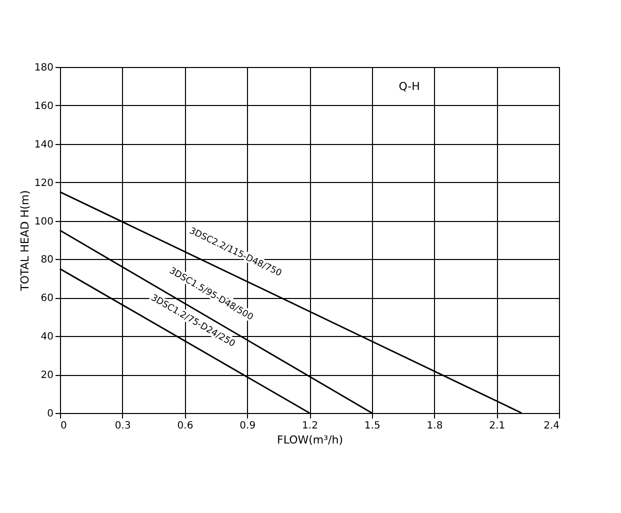  Describe the element at coordinates (47, 298) in the screenshot. I see `y-tick-label: 60` at that location.